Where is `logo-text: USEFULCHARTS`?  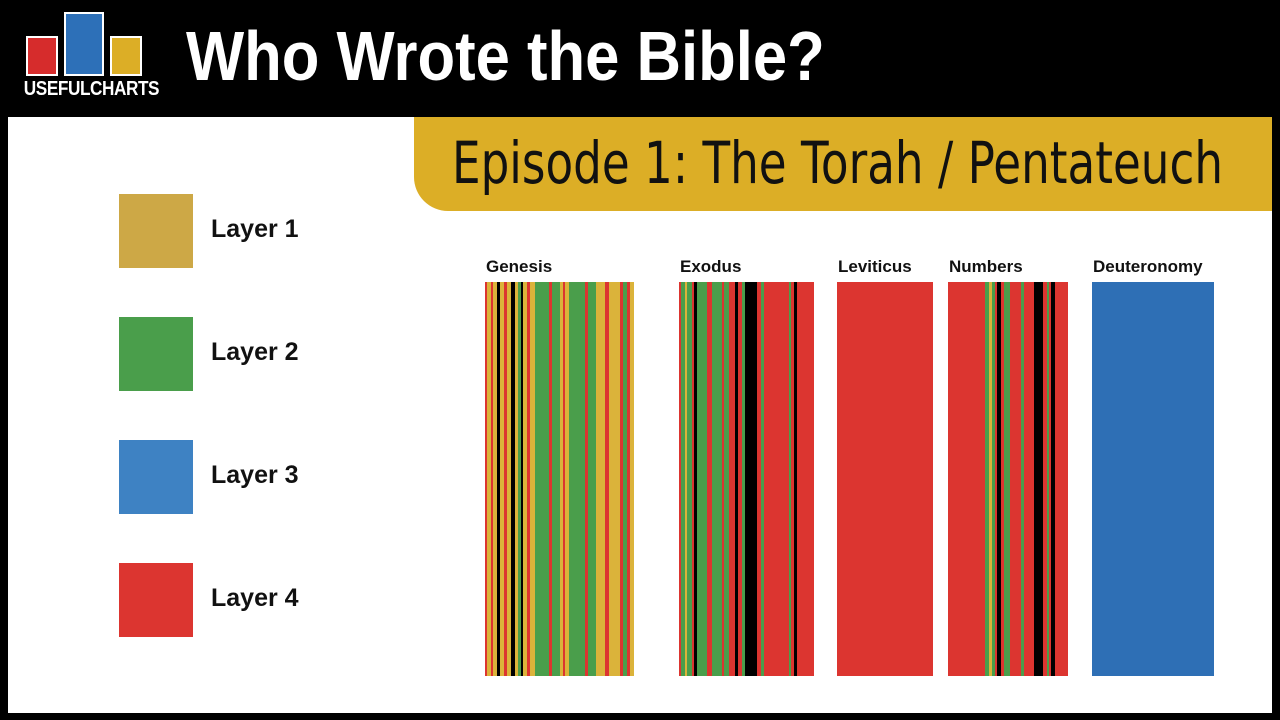
logo-text: USEFULCHARTS is located at coordinates (91, 89).